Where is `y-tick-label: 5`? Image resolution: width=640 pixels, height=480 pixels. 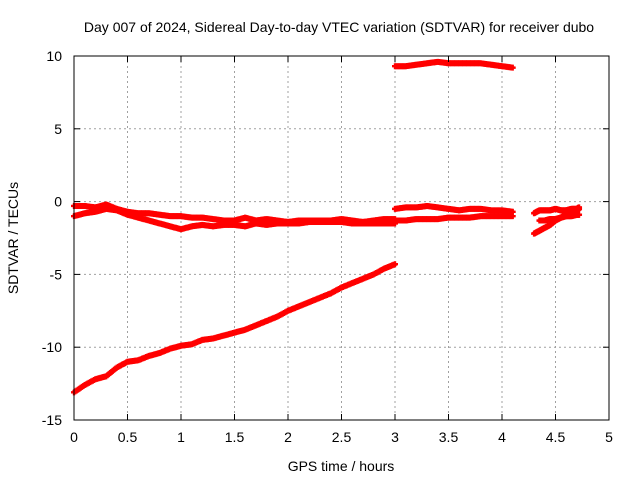
y-tick-label: 5 is located at coordinates (58, 129).